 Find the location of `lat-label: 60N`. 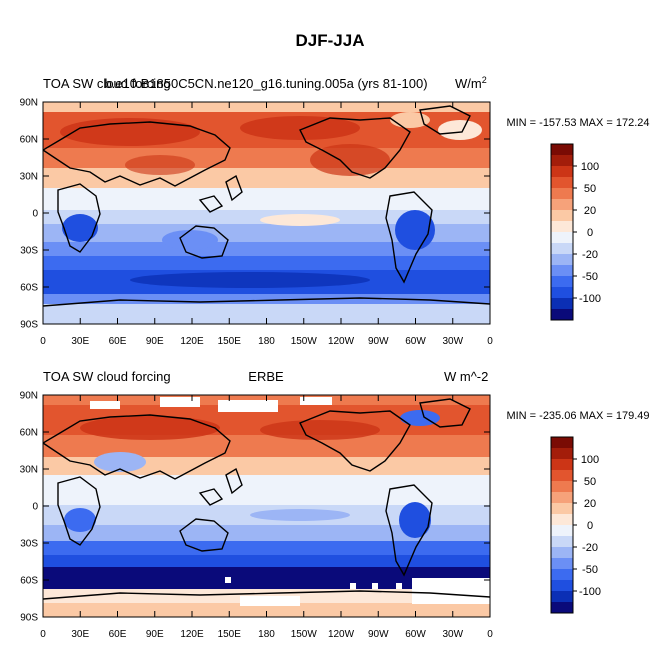

lat-label: 60N is located at coordinates (29, 140).